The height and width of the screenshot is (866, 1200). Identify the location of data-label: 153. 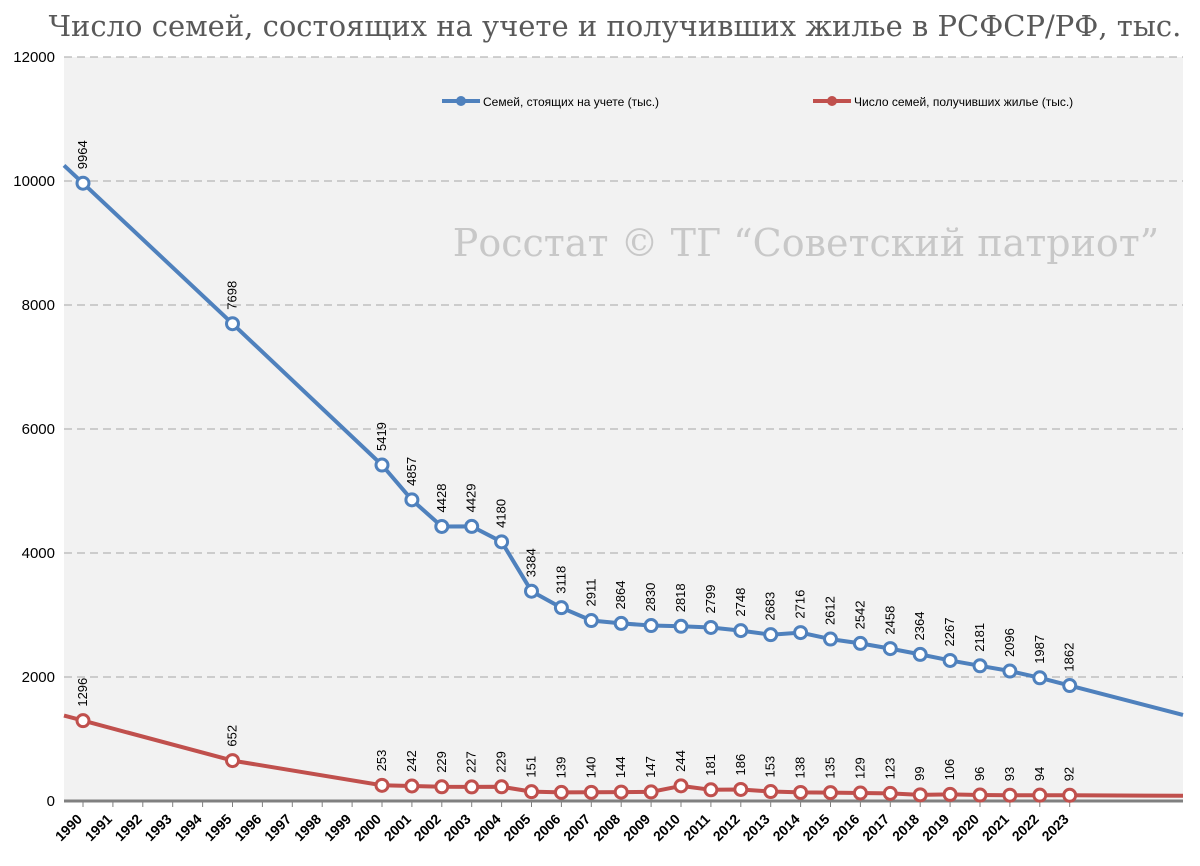
(770, 767).